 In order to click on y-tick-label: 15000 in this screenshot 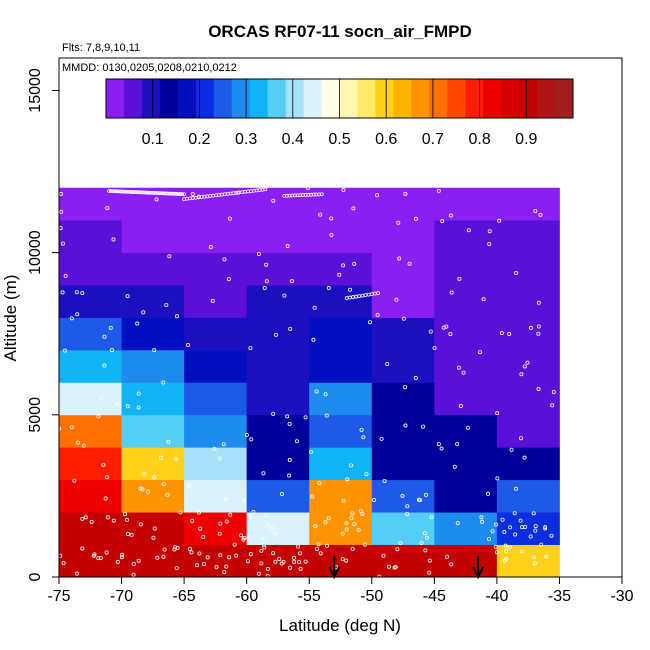, I will do `click(35, 90)`.